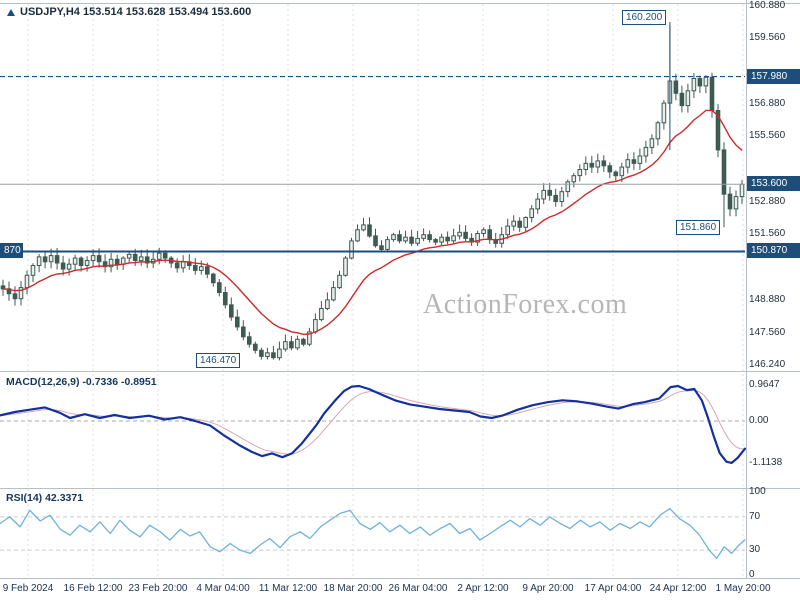  What do you see at coordinates (11, 12) in the screenshot?
I see `chart-marker-icon` at bounding box center [11, 12].